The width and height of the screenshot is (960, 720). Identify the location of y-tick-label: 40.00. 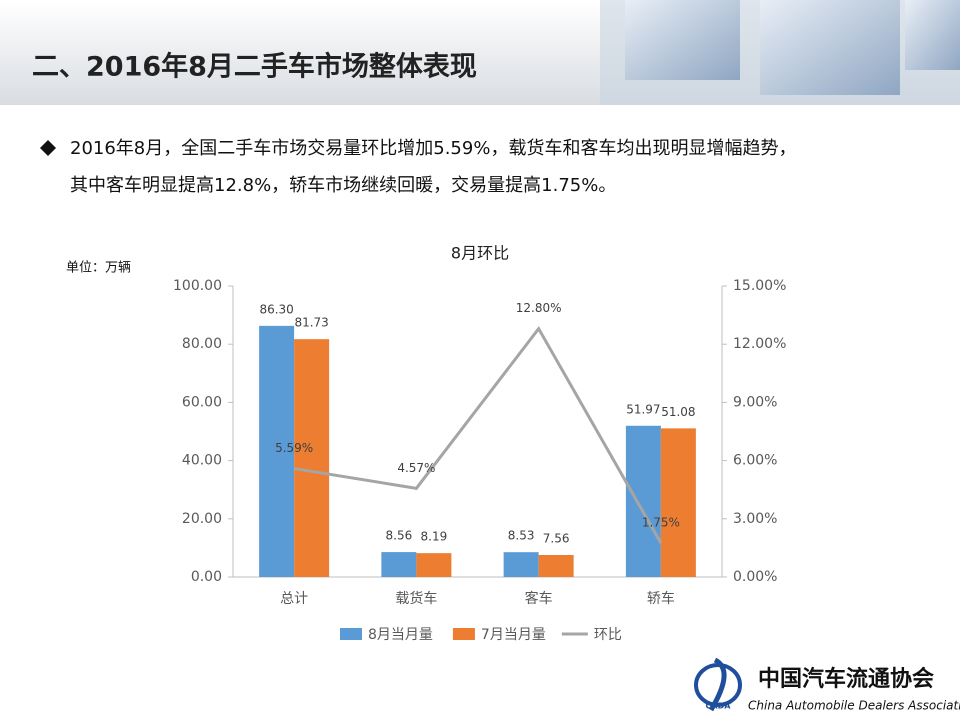
(202, 461).